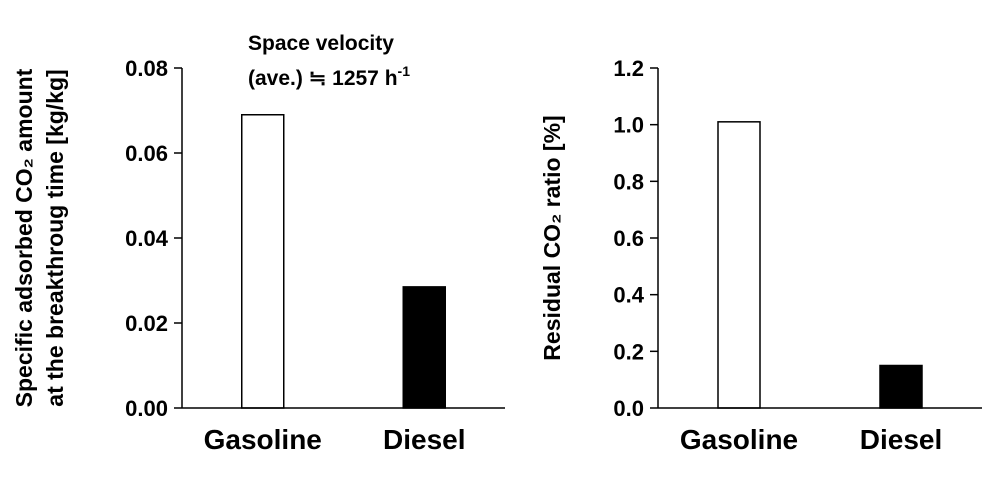  I want to click on y-tick-label: 1.0, so click(628, 125).